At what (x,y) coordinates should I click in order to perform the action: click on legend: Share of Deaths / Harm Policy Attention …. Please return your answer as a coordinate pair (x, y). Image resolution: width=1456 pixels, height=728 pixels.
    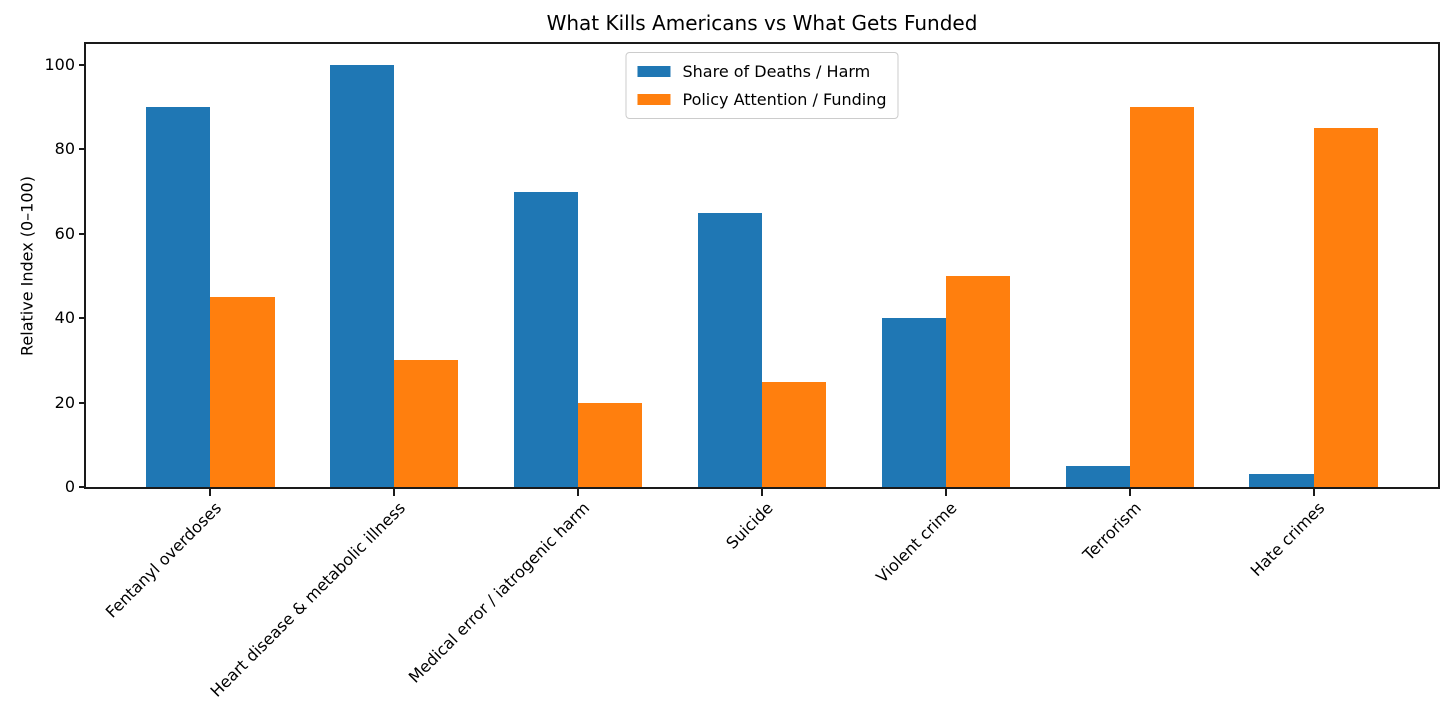
    Looking at the image, I should click on (762, 85).